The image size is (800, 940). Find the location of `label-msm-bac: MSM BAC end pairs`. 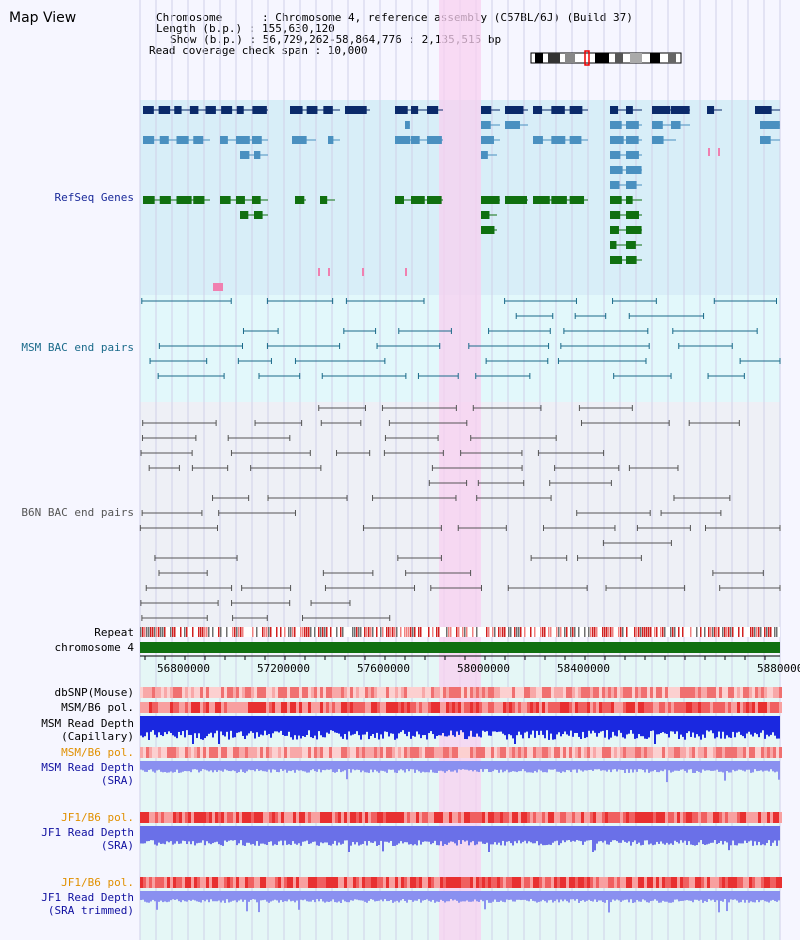

label-msm-bac: MSM BAC end pairs is located at coordinates (77, 347).